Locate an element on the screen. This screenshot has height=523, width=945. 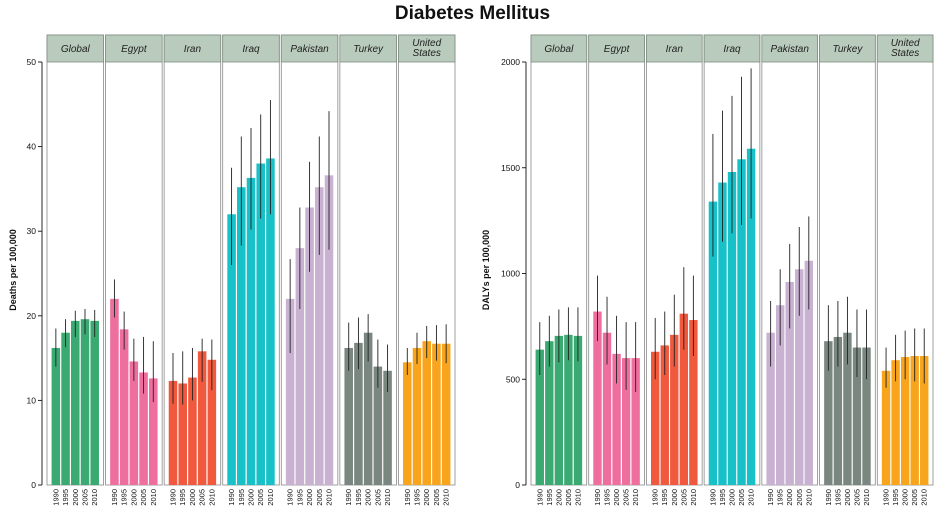
strip-label: Global is located at coordinates (559, 49).